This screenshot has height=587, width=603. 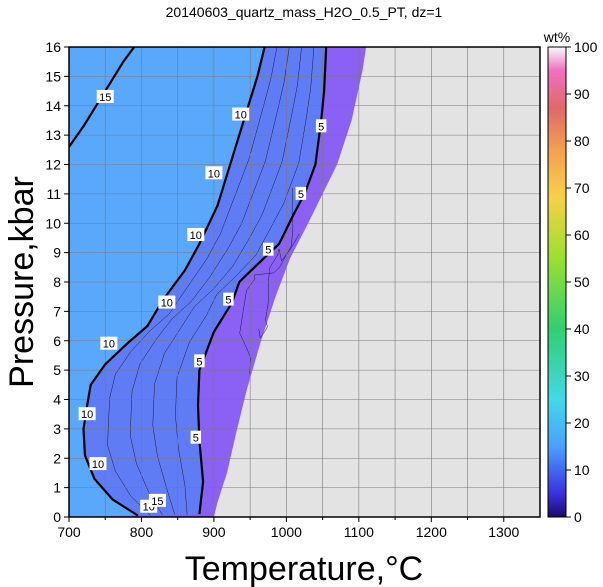 I want to click on y-tick-label: 15, so click(x=53, y=76).